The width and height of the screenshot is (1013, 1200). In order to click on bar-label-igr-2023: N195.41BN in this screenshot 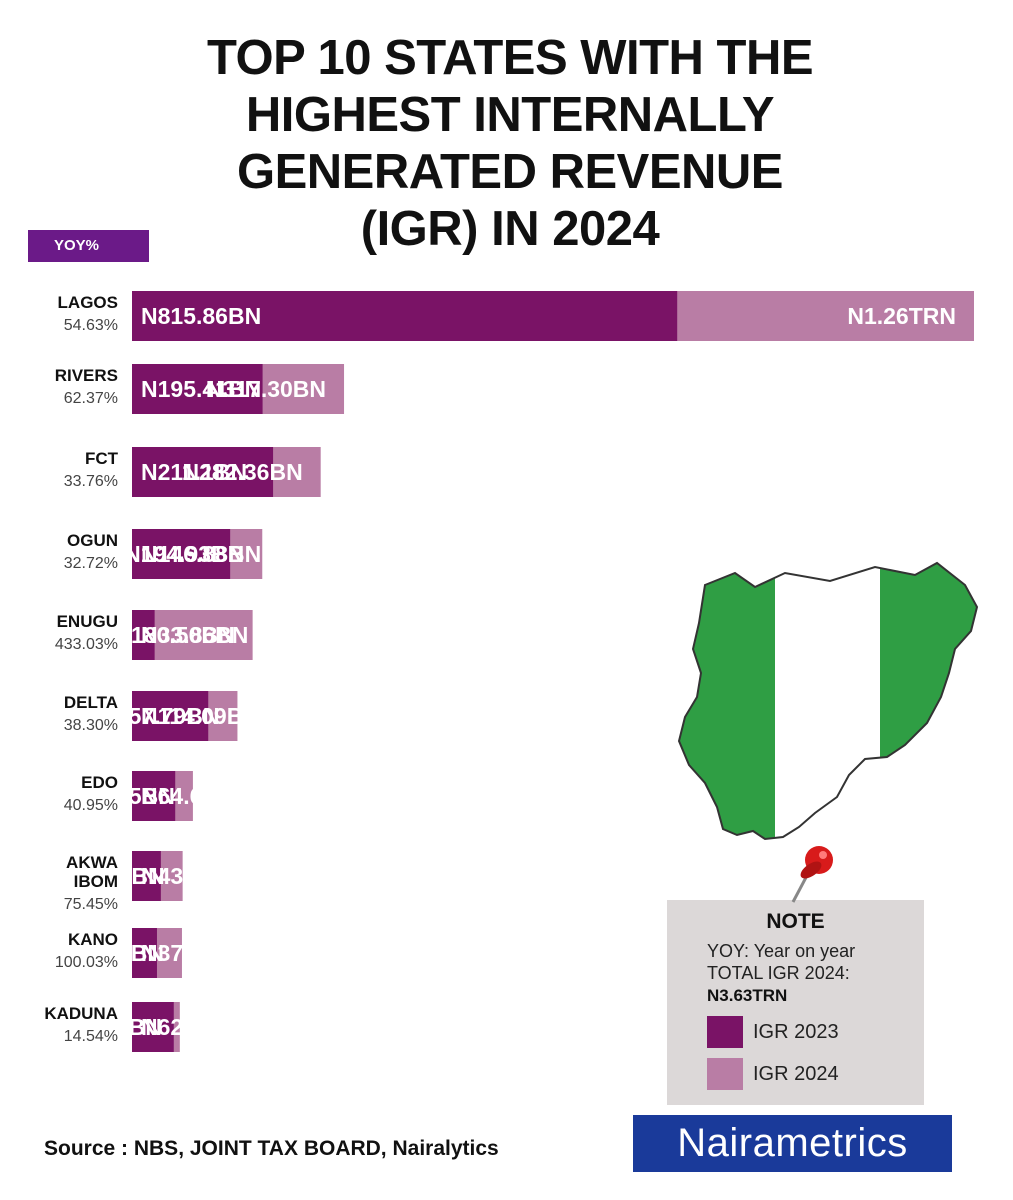, I will do `click(201, 389)`.